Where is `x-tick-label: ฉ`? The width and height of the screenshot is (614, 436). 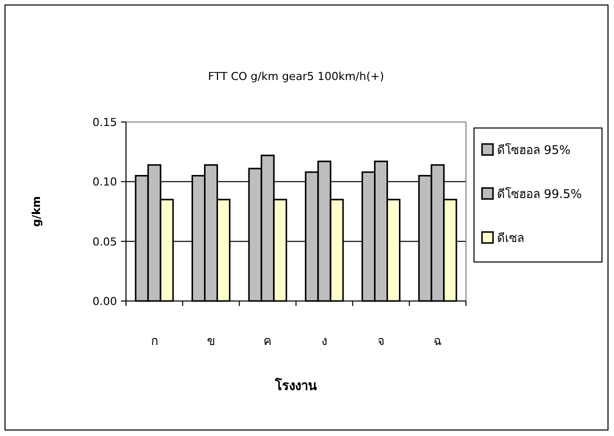
x-tick-label: ฉ is located at coordinates (438, 341).